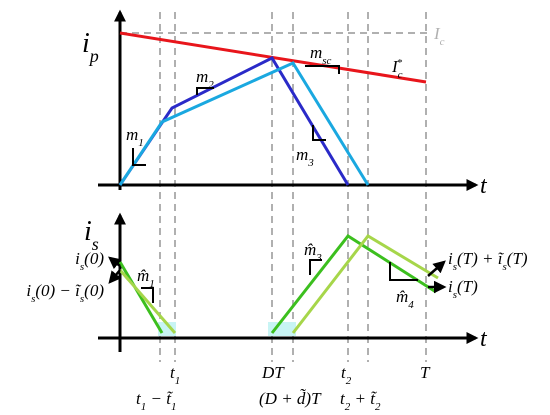 Image resolution: width=550 pixels, height=415 pixels. I want to click on ic-label: Ic, so click(439, 36).